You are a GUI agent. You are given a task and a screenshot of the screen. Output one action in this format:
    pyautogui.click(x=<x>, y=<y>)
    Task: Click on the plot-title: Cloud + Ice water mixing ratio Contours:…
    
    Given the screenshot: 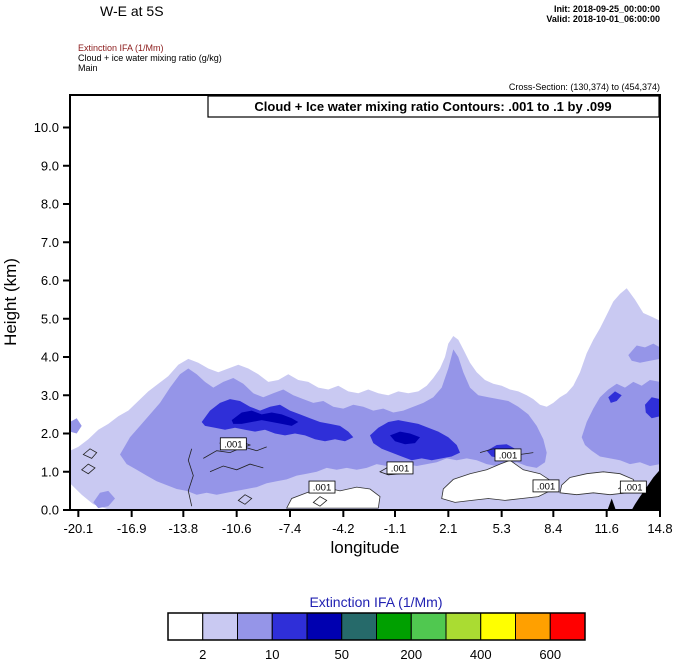 What is the action you would take?
    pyautogui.click(x=432, y=106)
    